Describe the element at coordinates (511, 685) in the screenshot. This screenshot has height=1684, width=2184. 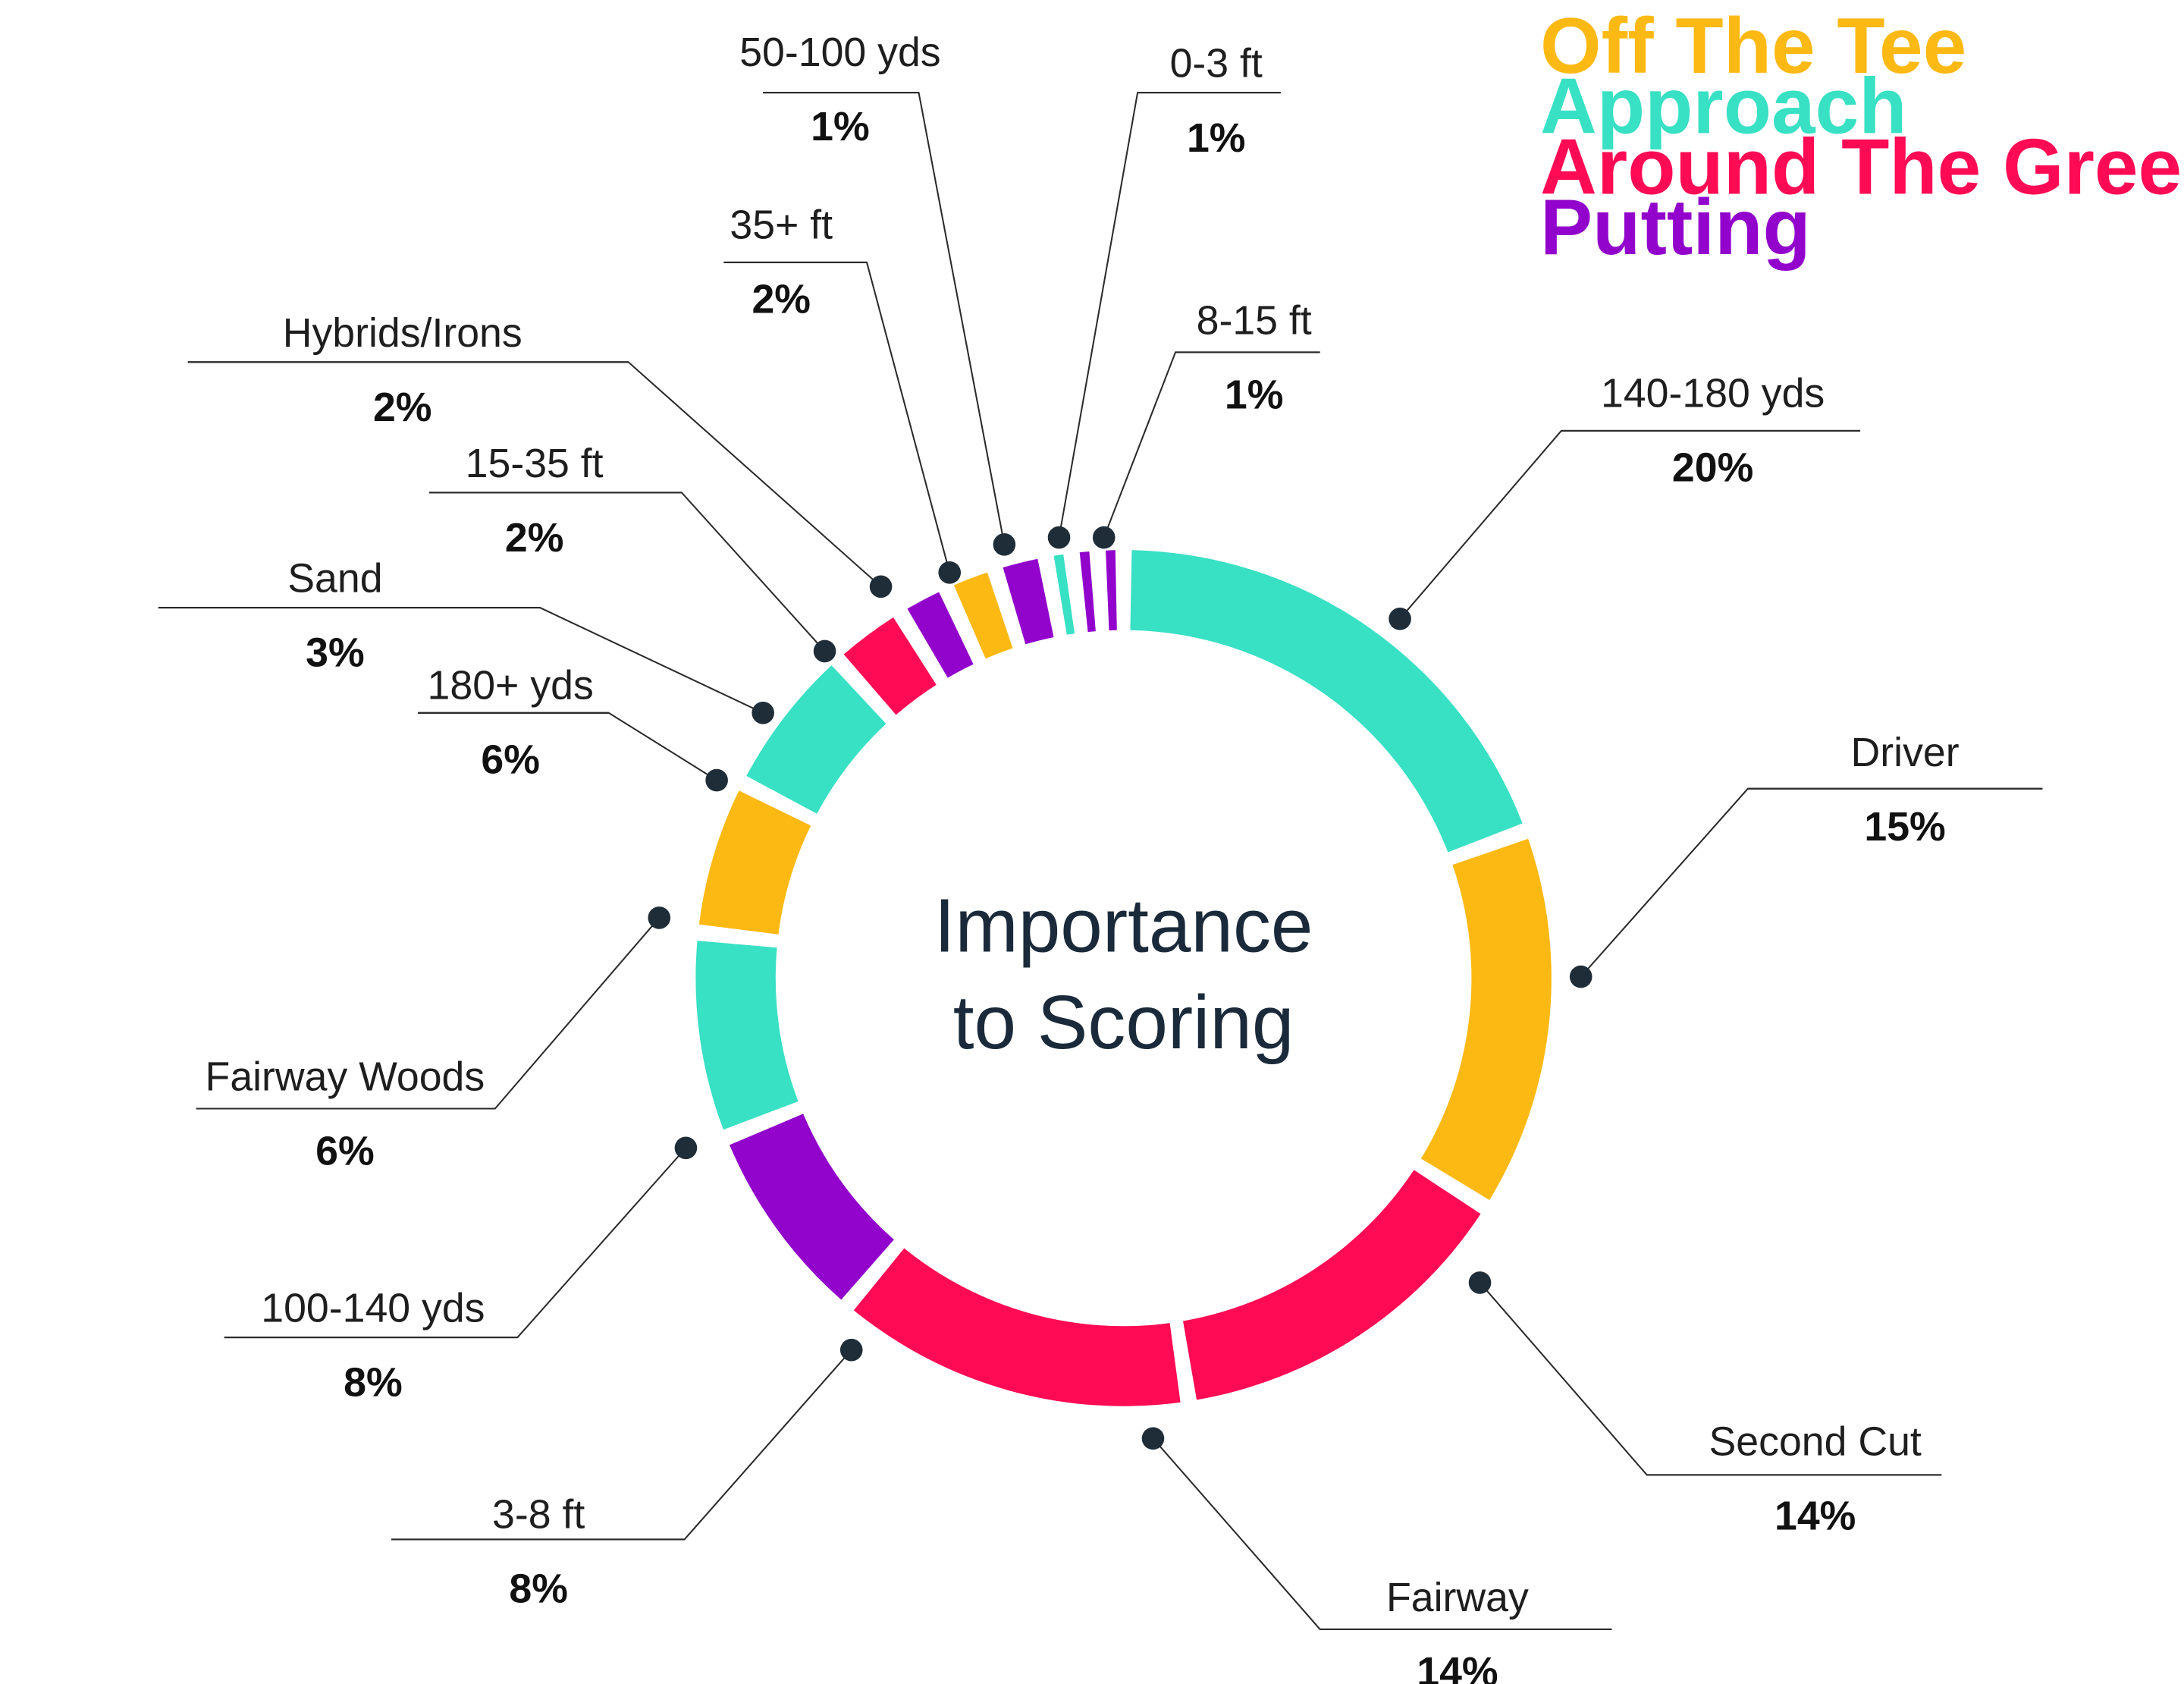
I see `slice-name-label: 180+ yds` at that location.